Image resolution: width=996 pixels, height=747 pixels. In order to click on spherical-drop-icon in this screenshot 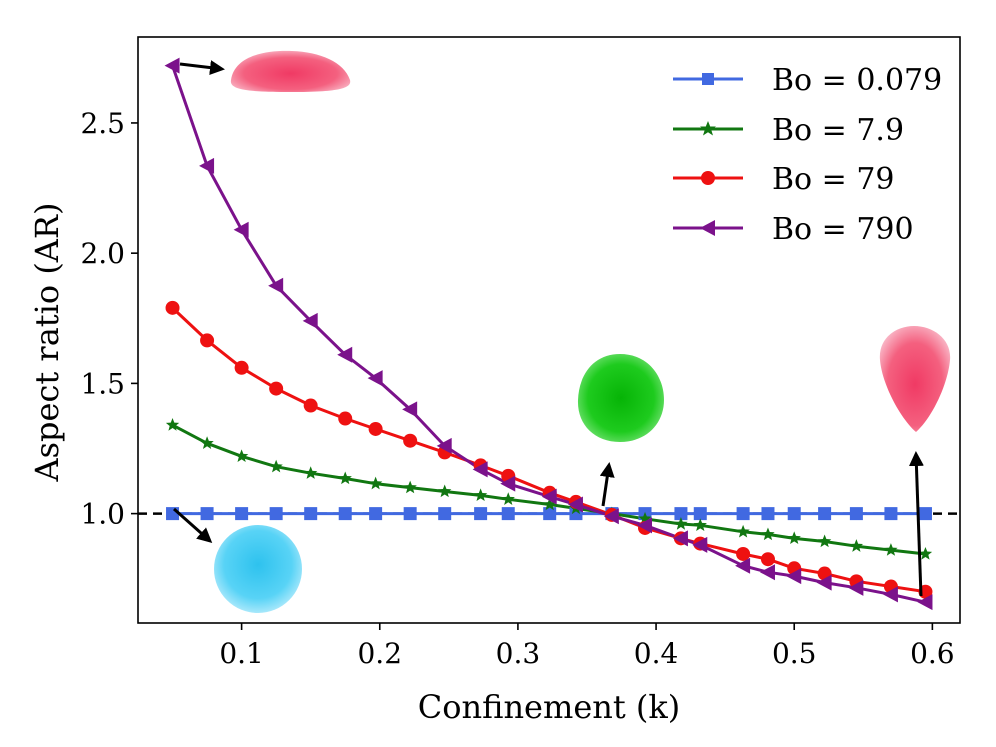, I will do `click(258, 569)`.